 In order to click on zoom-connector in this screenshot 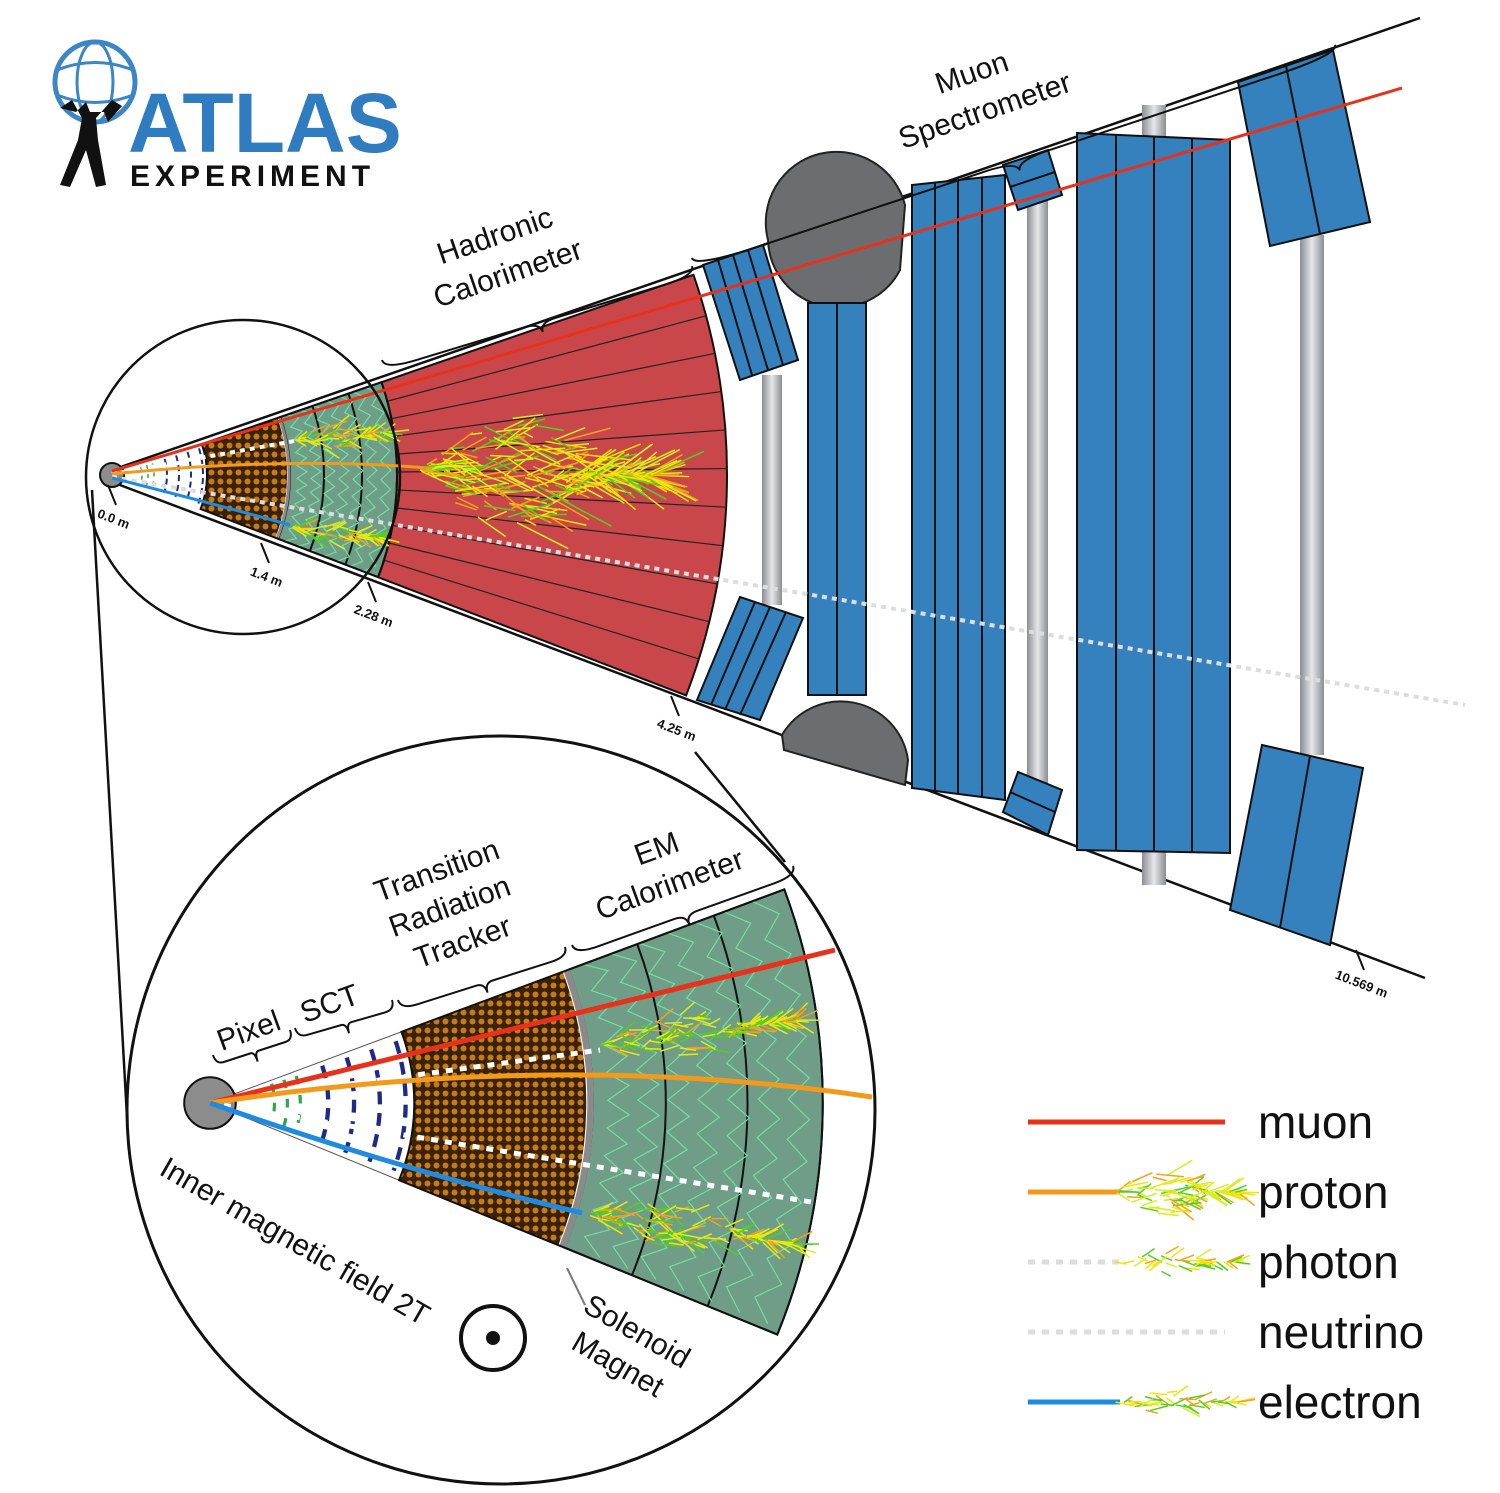, I will do `click(110, 812)`.